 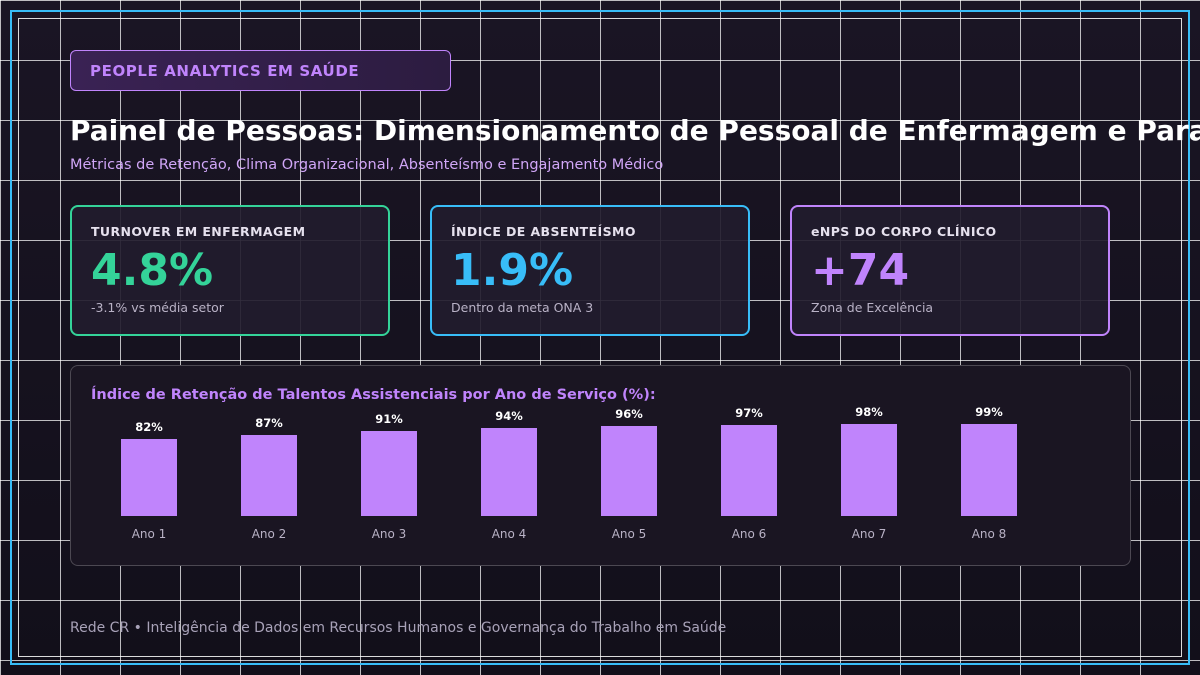 I want to click on kpi-label: TURNOVER EM ENFERMAGEM, so click(x=198, y=231).